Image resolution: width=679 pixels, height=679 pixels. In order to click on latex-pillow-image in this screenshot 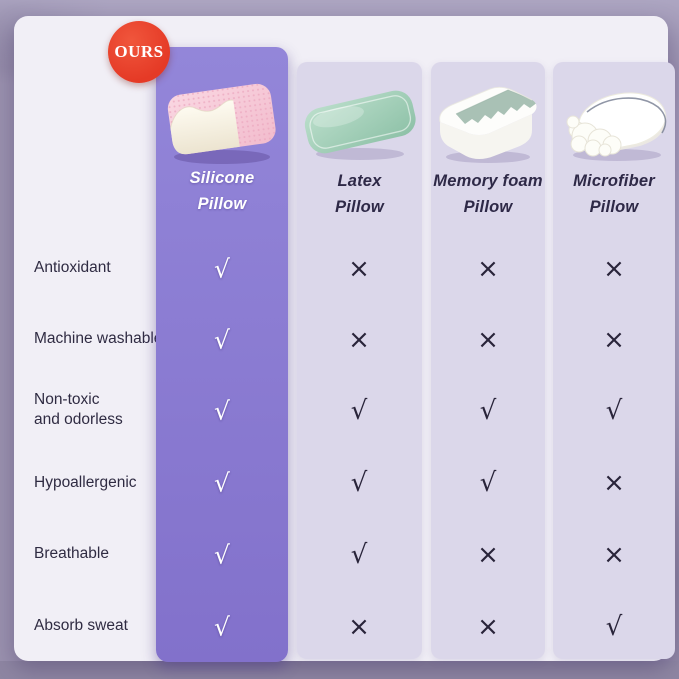, I will do `click(360, 125)`.